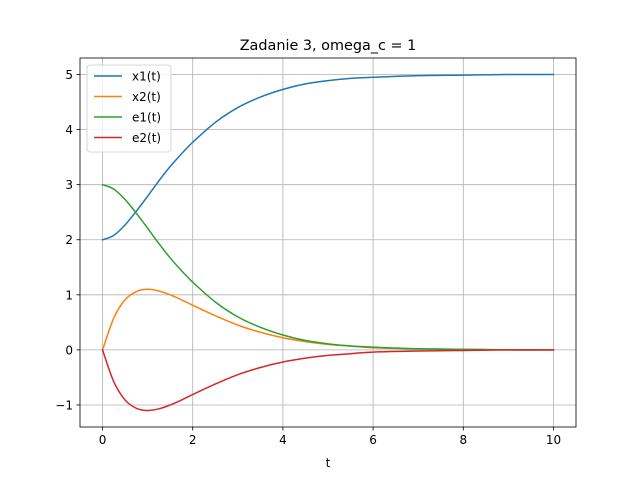 The width and height of the screenshot is (640, 480). I want to click on legend-box, so click(129, 108).